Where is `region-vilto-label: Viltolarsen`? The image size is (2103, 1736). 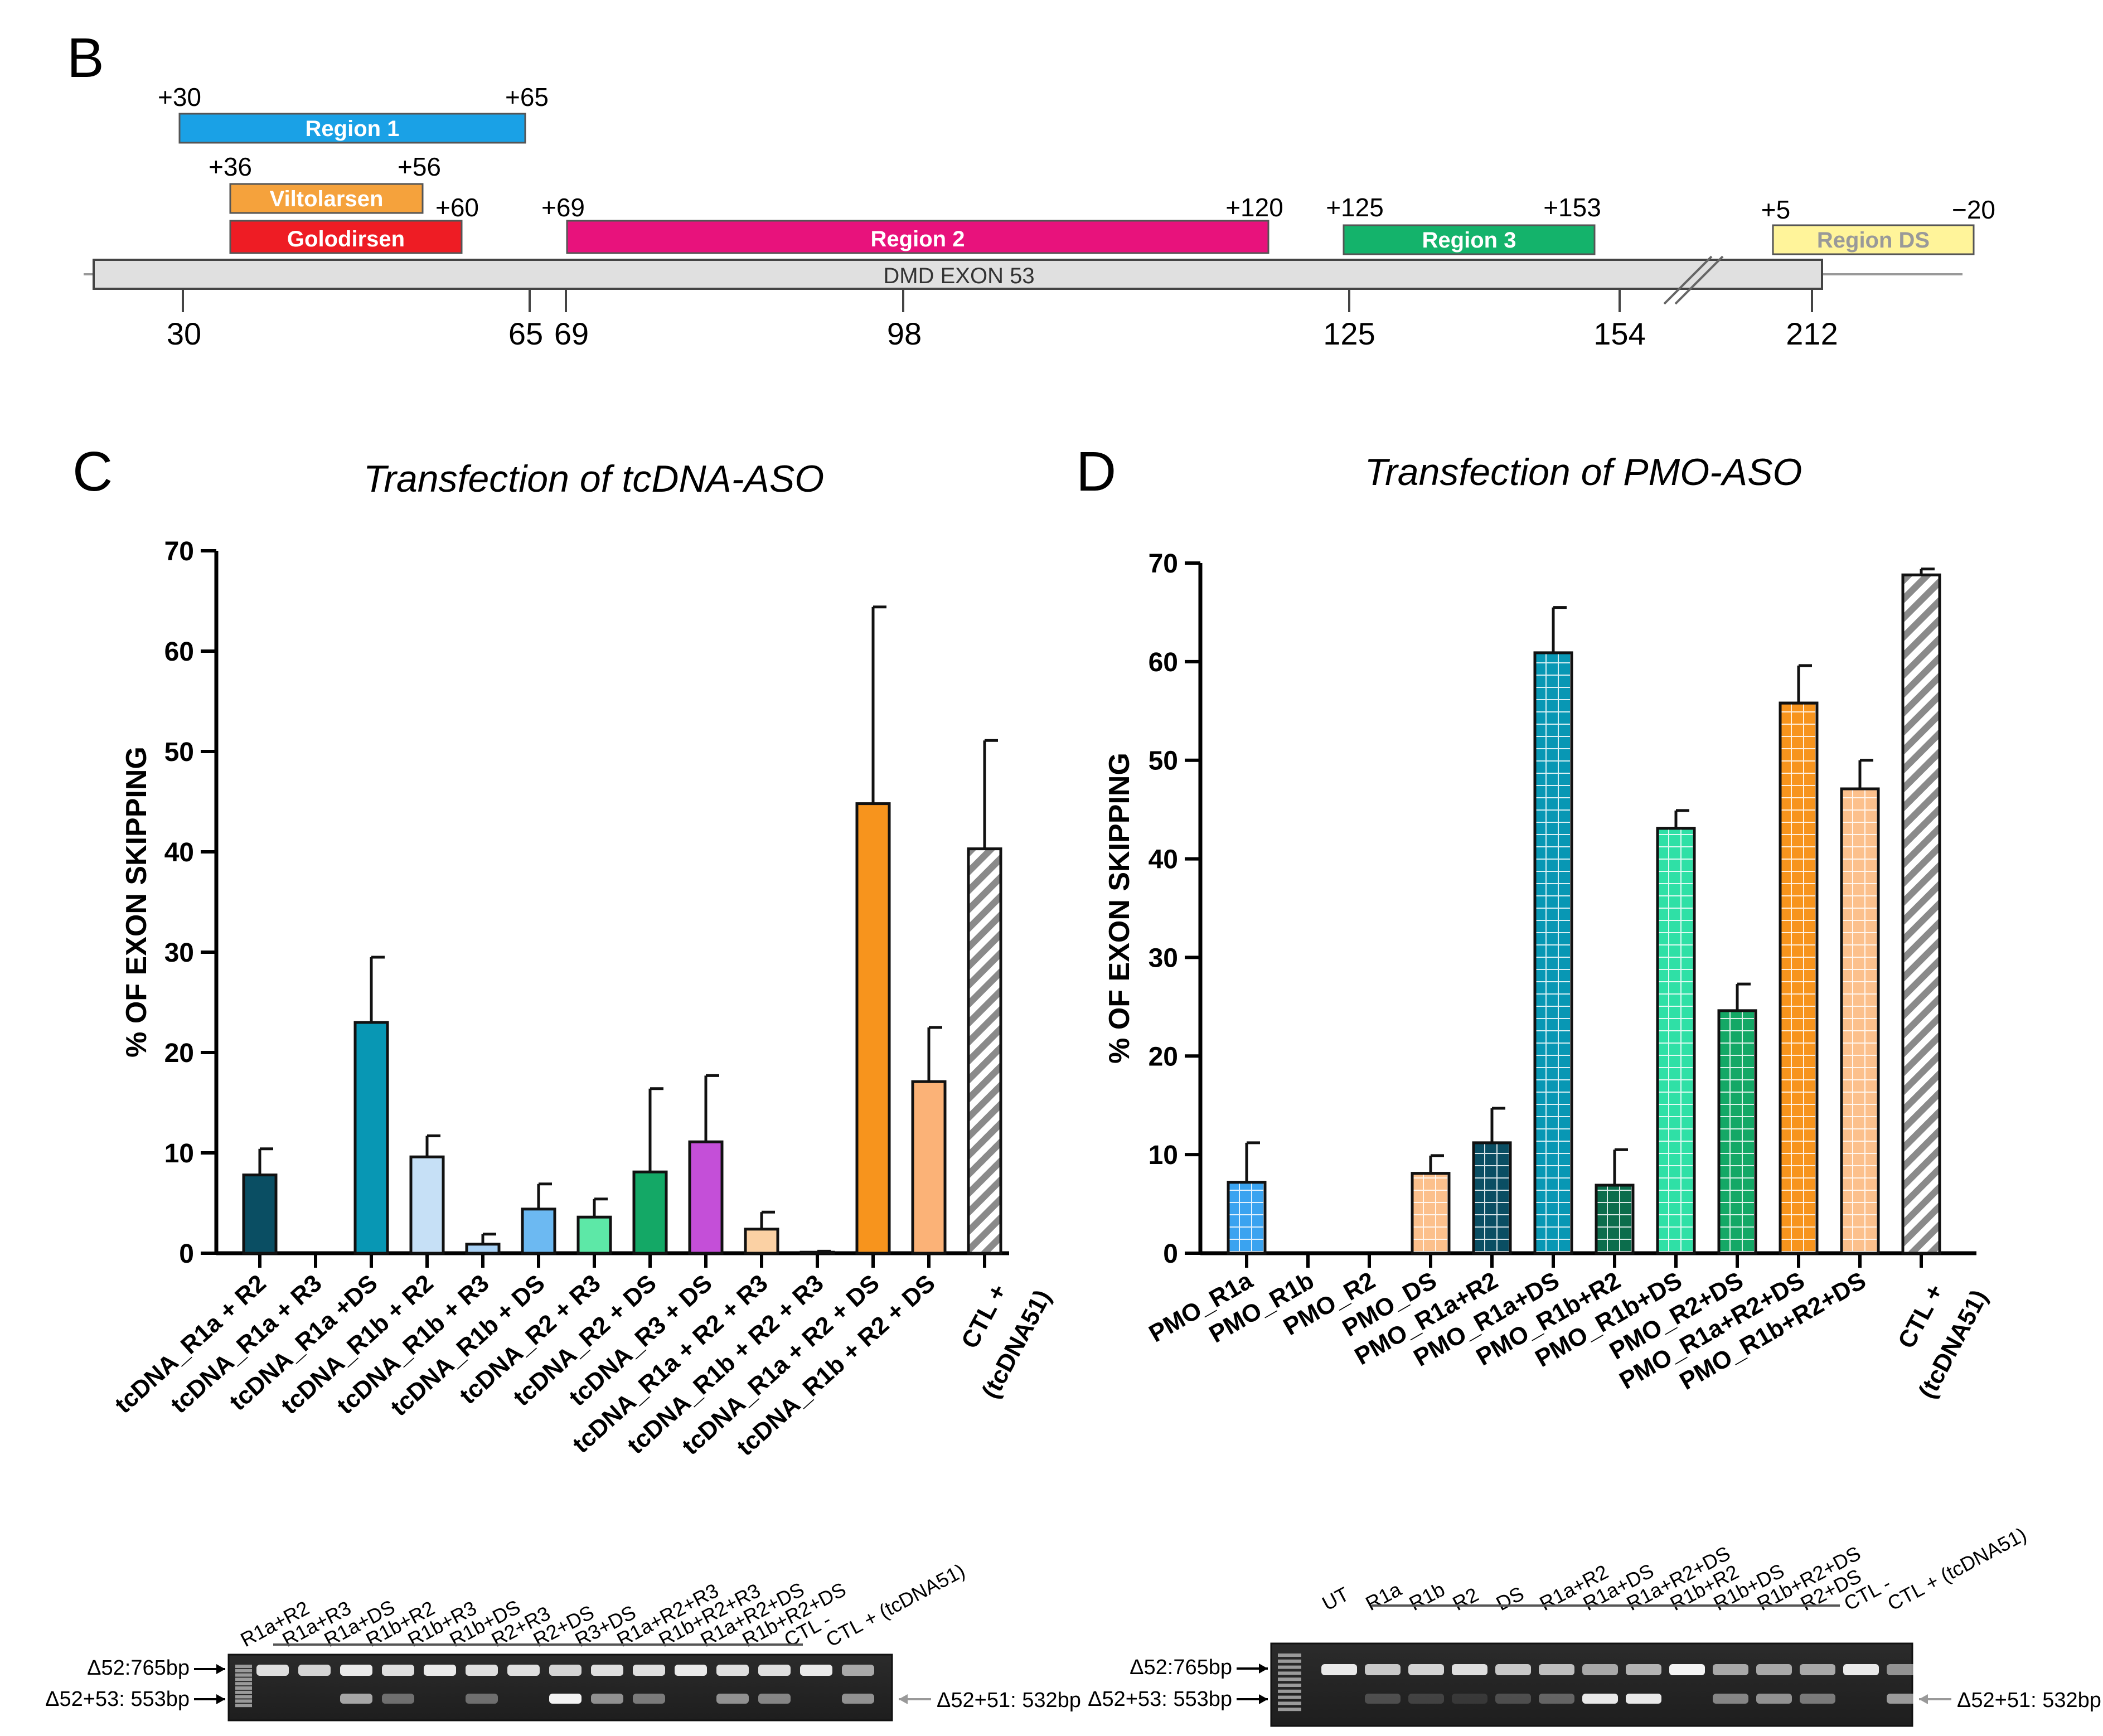
region-vilto-label: Viltolarsen is located at coordinates (327, 199).